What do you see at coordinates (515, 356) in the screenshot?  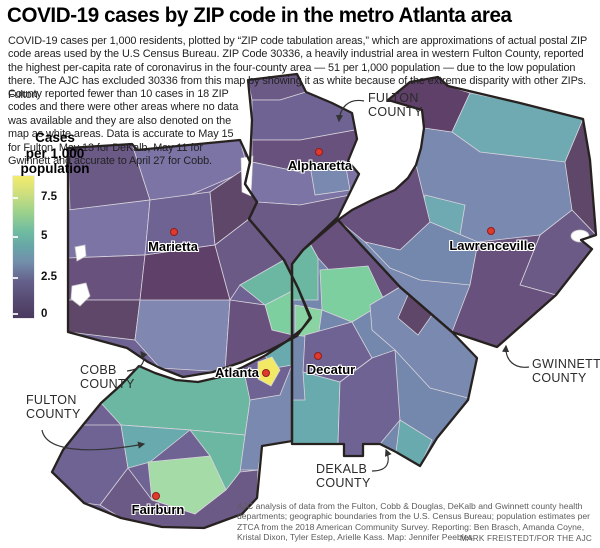 I see `arrow-gwinnett` at bounding box center [515, 356].